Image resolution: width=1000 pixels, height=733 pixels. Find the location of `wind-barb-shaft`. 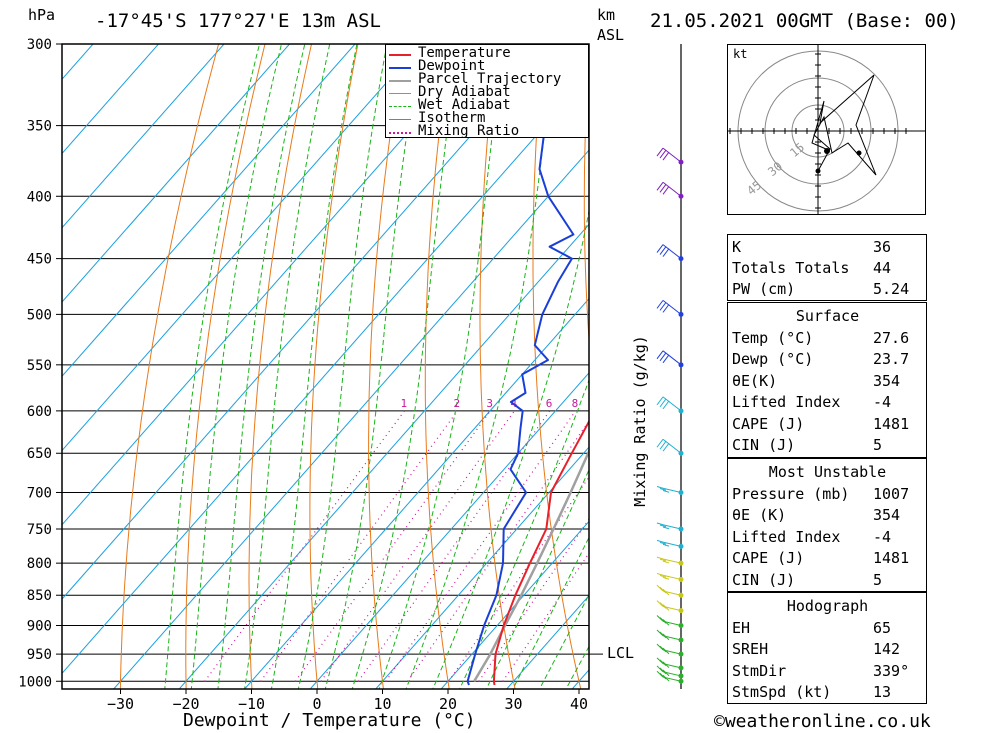

wind-barb-shaft is located at coordinates (672, 544).